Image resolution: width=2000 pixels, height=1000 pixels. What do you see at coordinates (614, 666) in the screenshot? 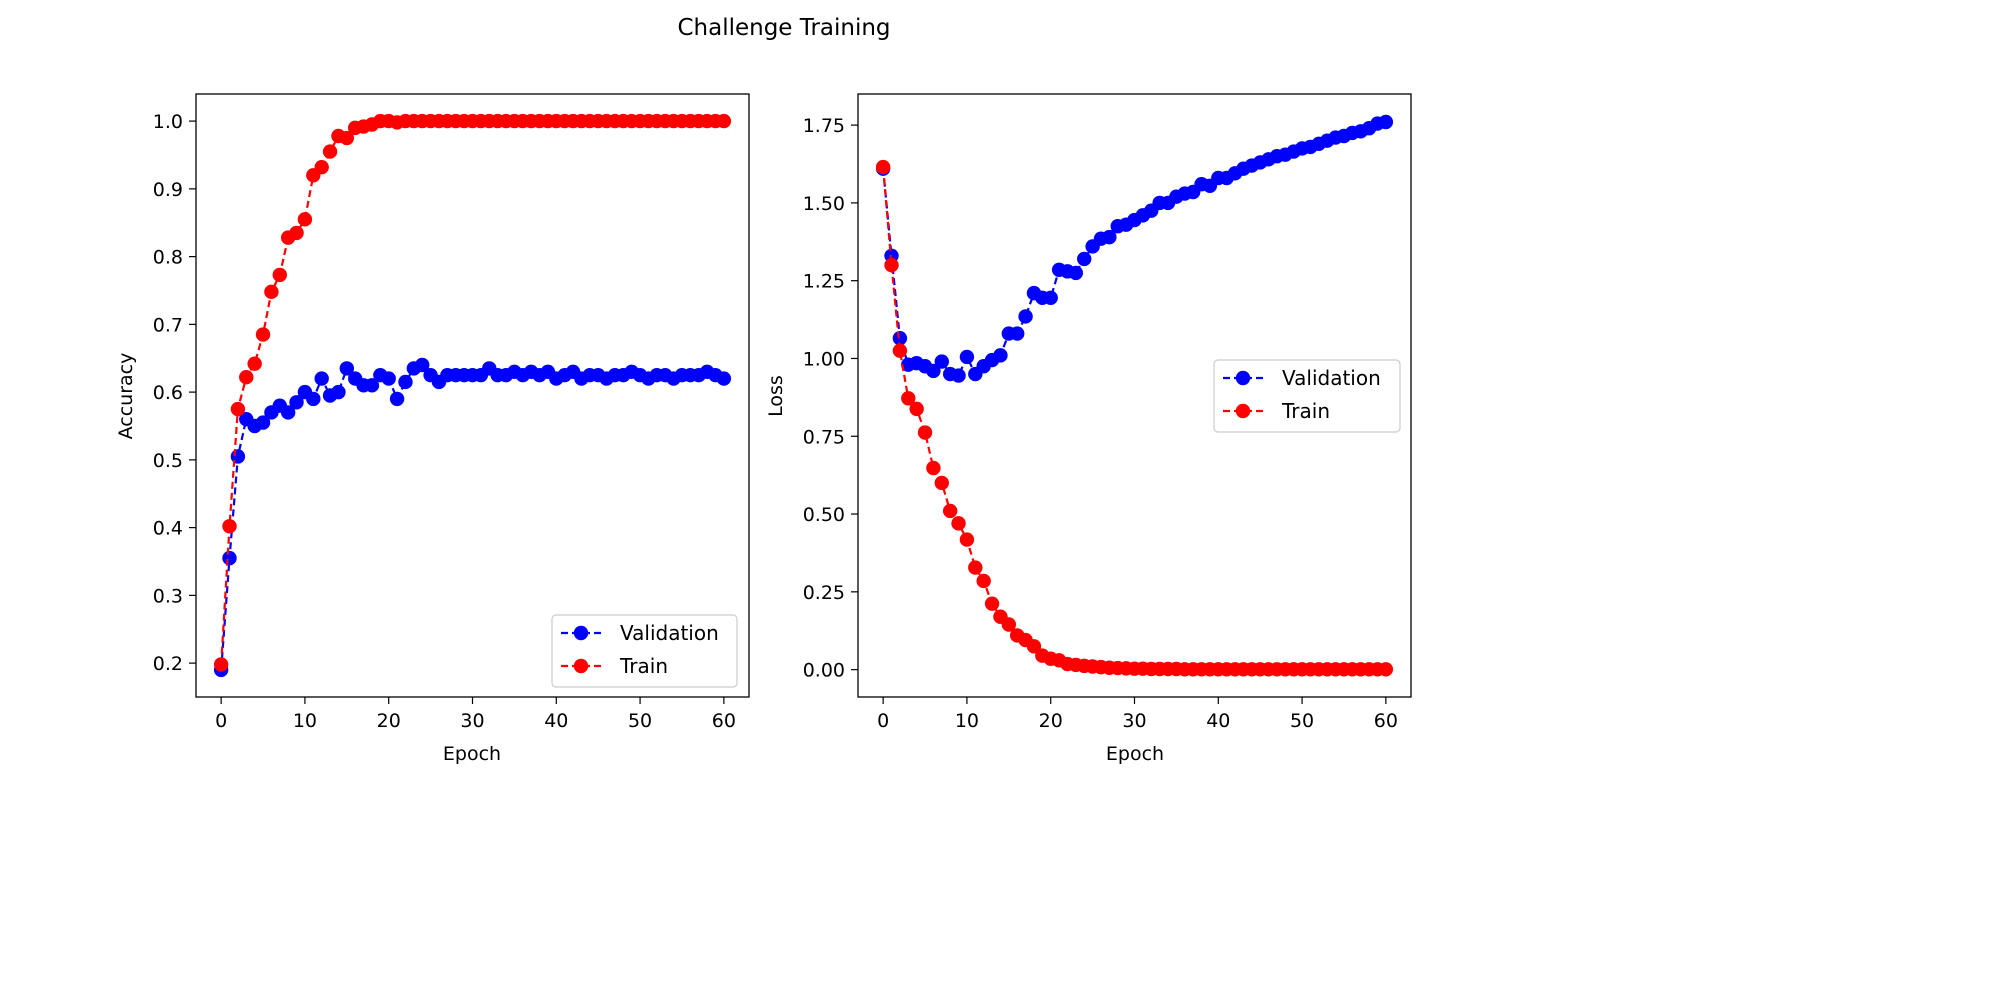
I see `accuracy-legend-item-train: Train` at bounding box center [614, 666].